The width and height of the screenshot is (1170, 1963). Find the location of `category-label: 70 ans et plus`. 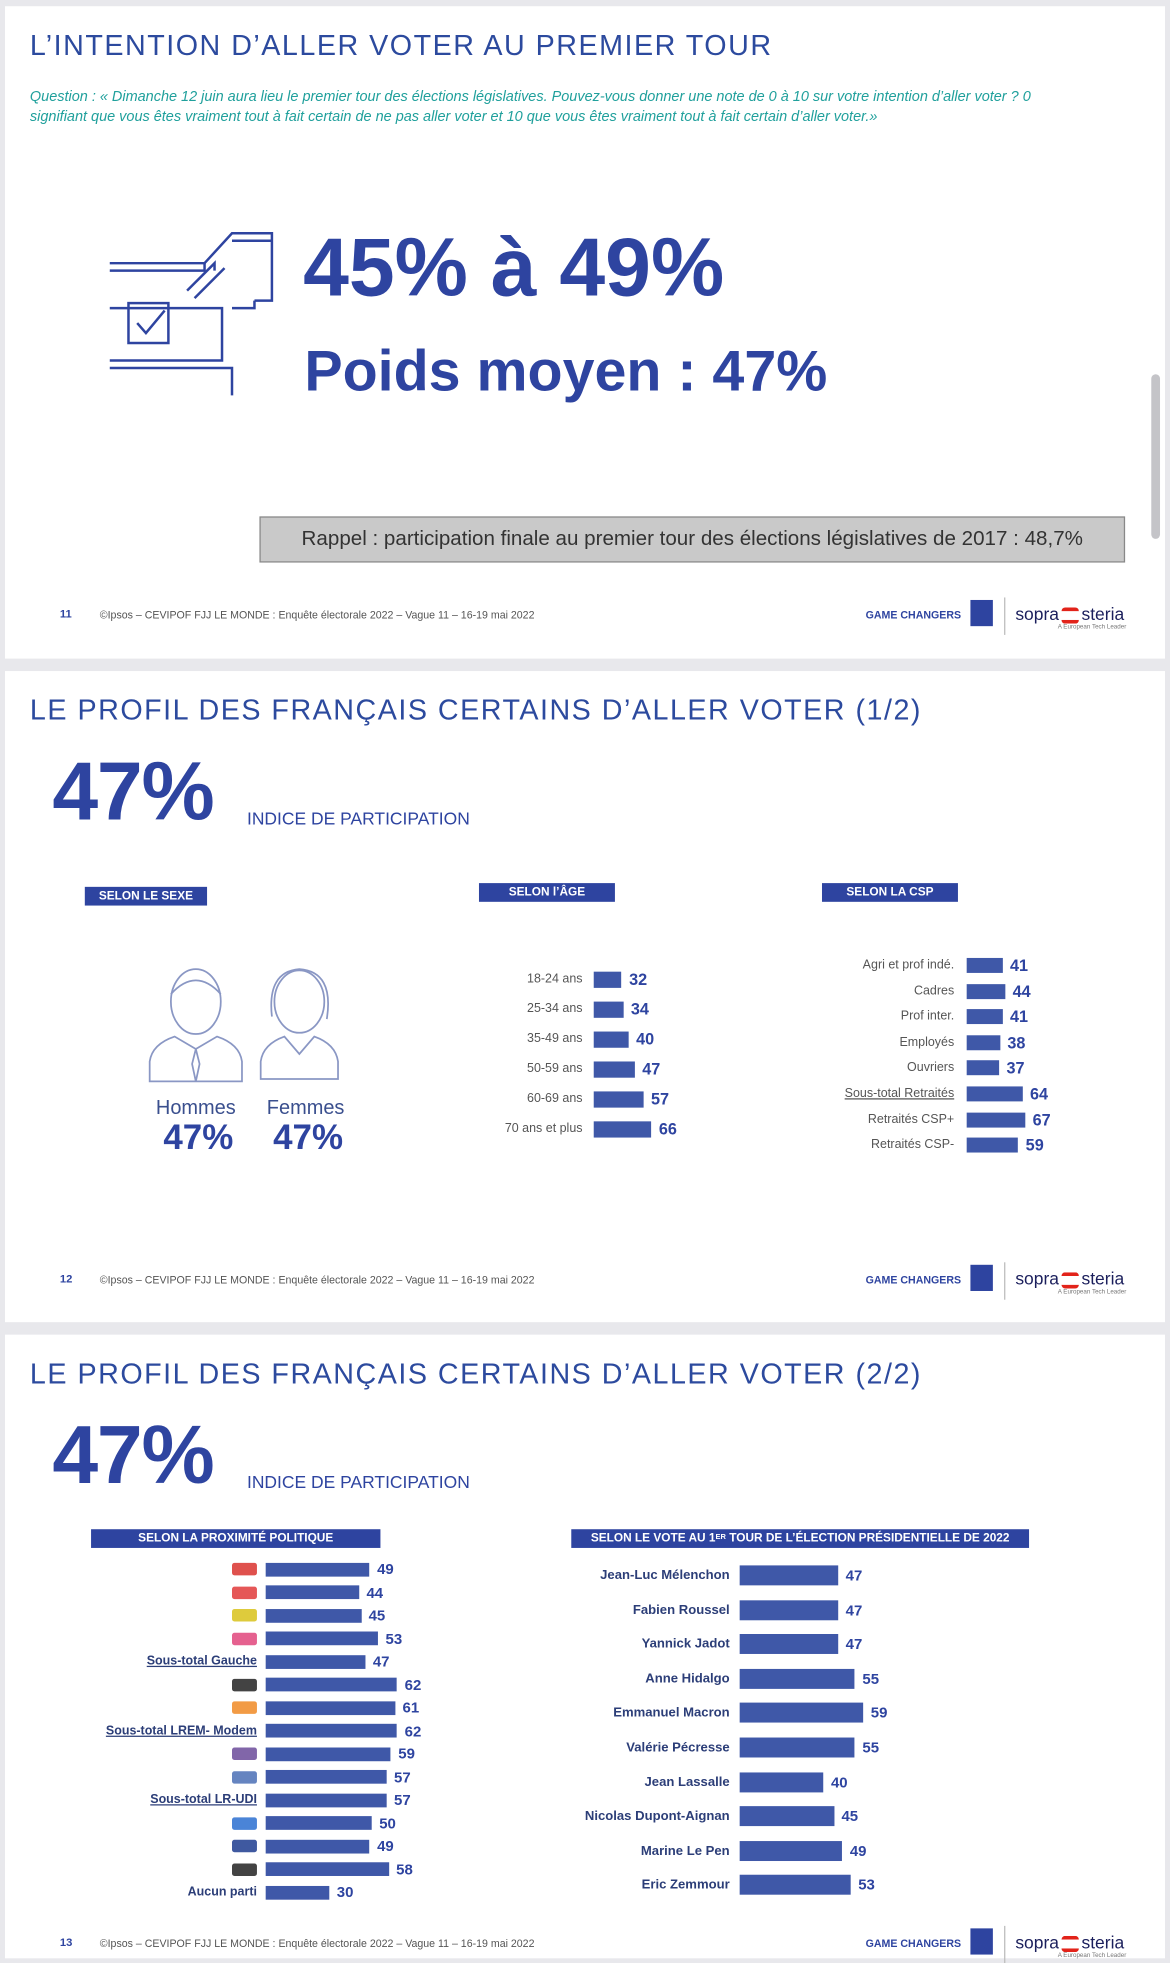

category-label: 70 ans et plus is located at coordinates (543, 1128).